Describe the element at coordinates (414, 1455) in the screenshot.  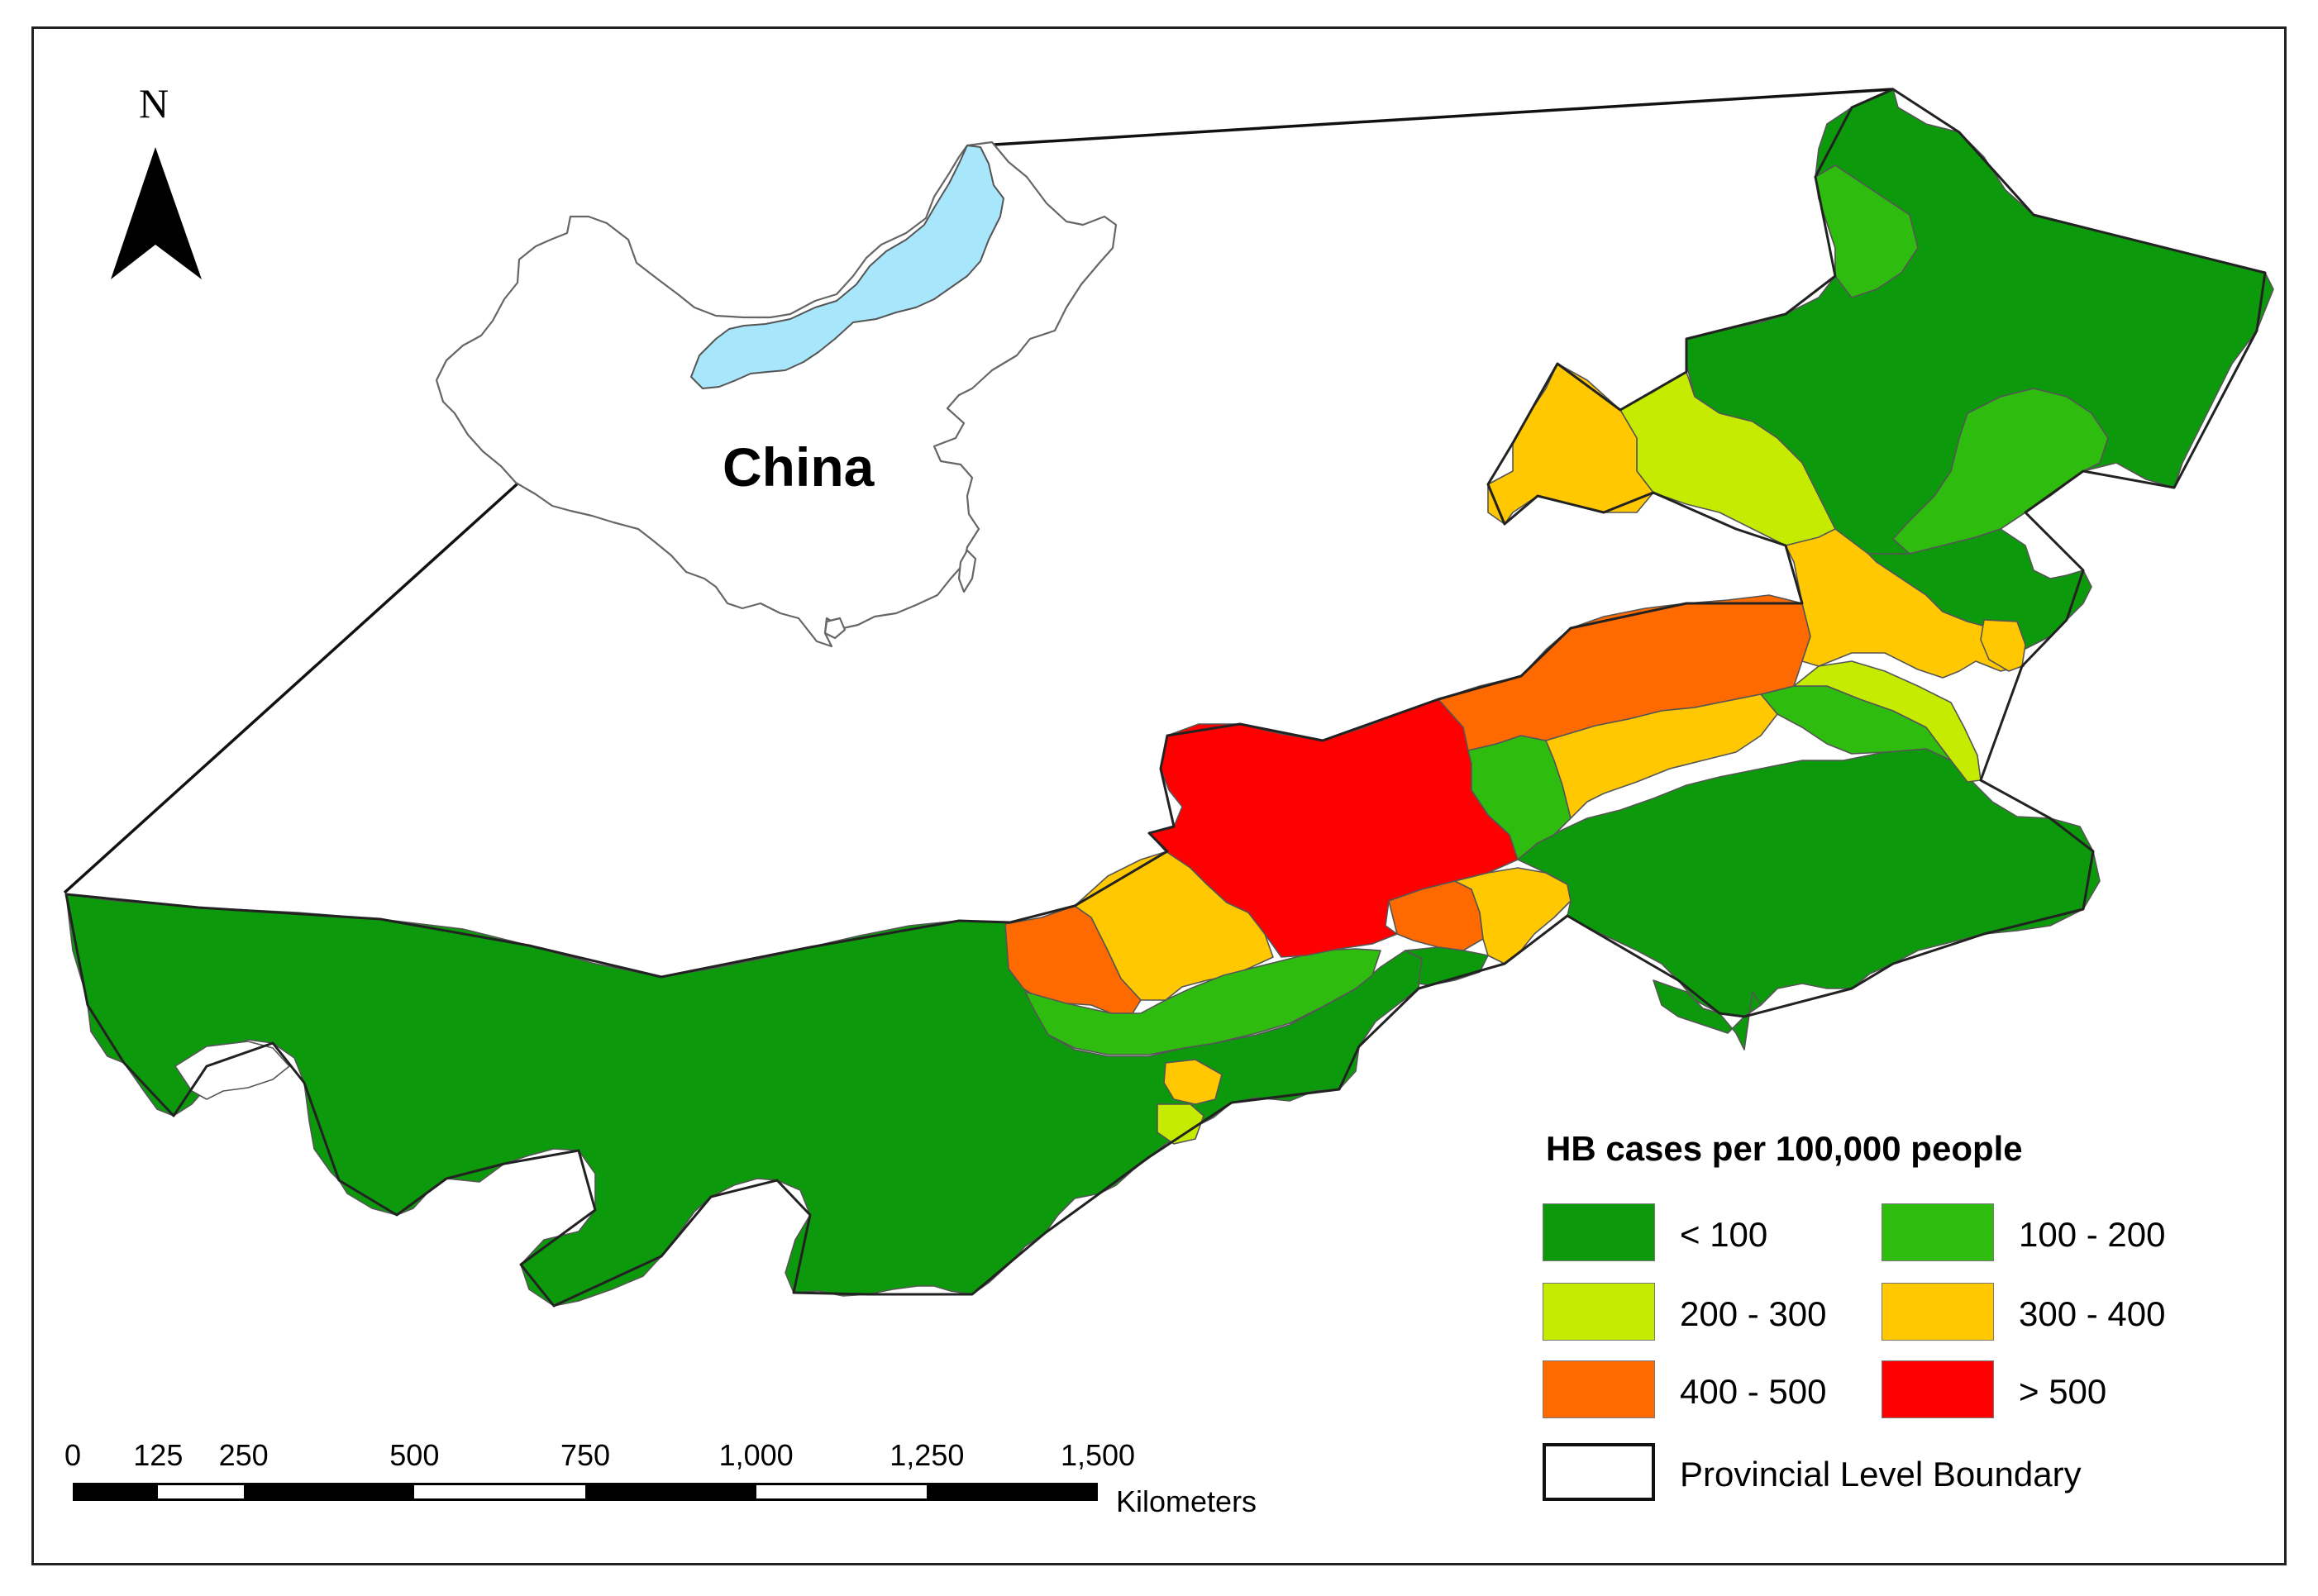
I see `scale-tick-label: 500` at that location.